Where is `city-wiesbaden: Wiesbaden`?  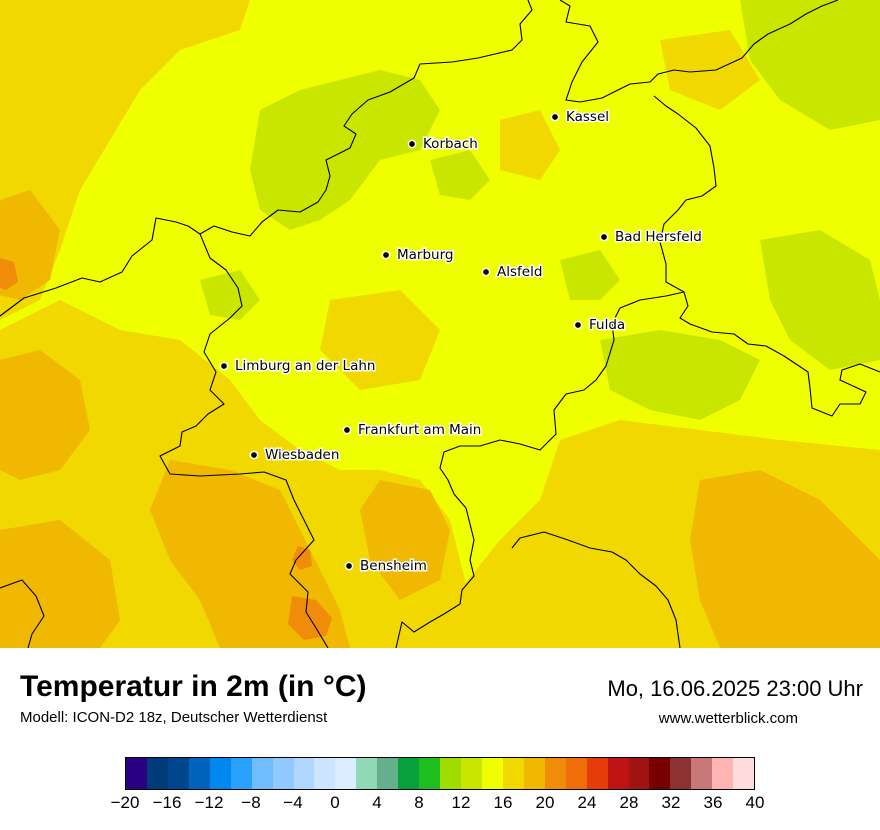
city-wiesbaden: Wiesbaden is located at coordinates (295, 455).